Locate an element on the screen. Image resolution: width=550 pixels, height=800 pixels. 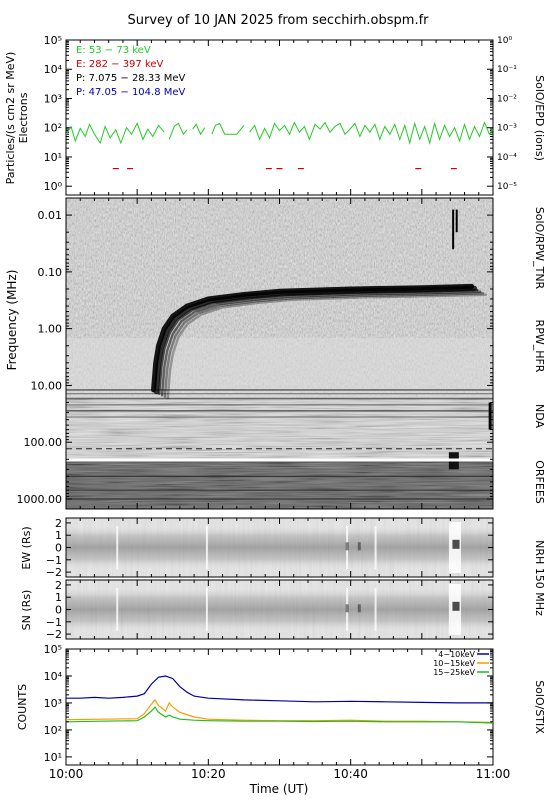
stix-tick-label: 10⁴ is located at coordinates (53, 676).